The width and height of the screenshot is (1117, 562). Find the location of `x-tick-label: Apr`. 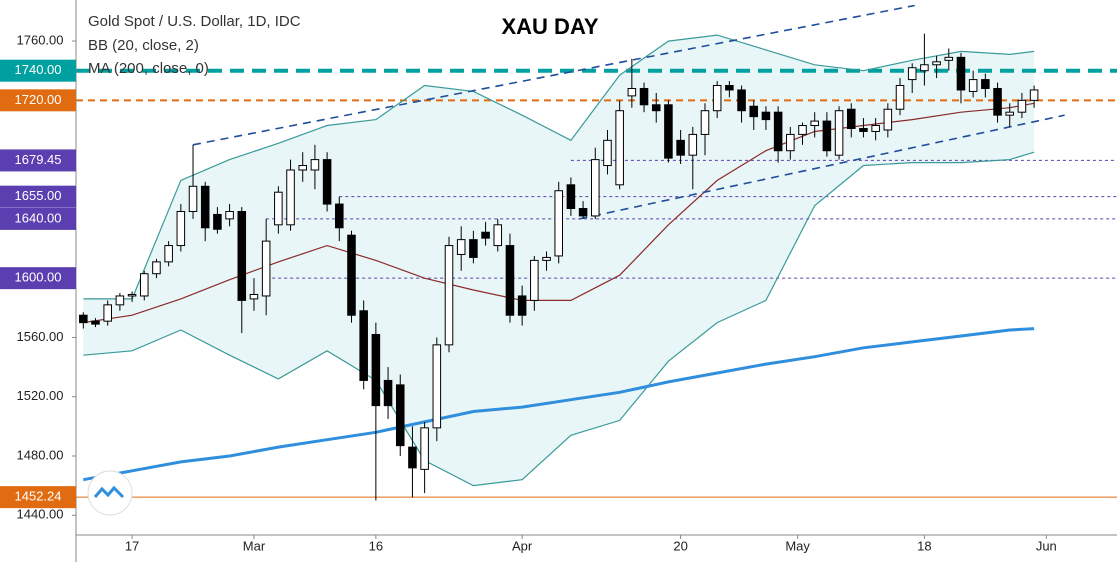

x-tick-label: Apr is located at coordinates (522, 545).